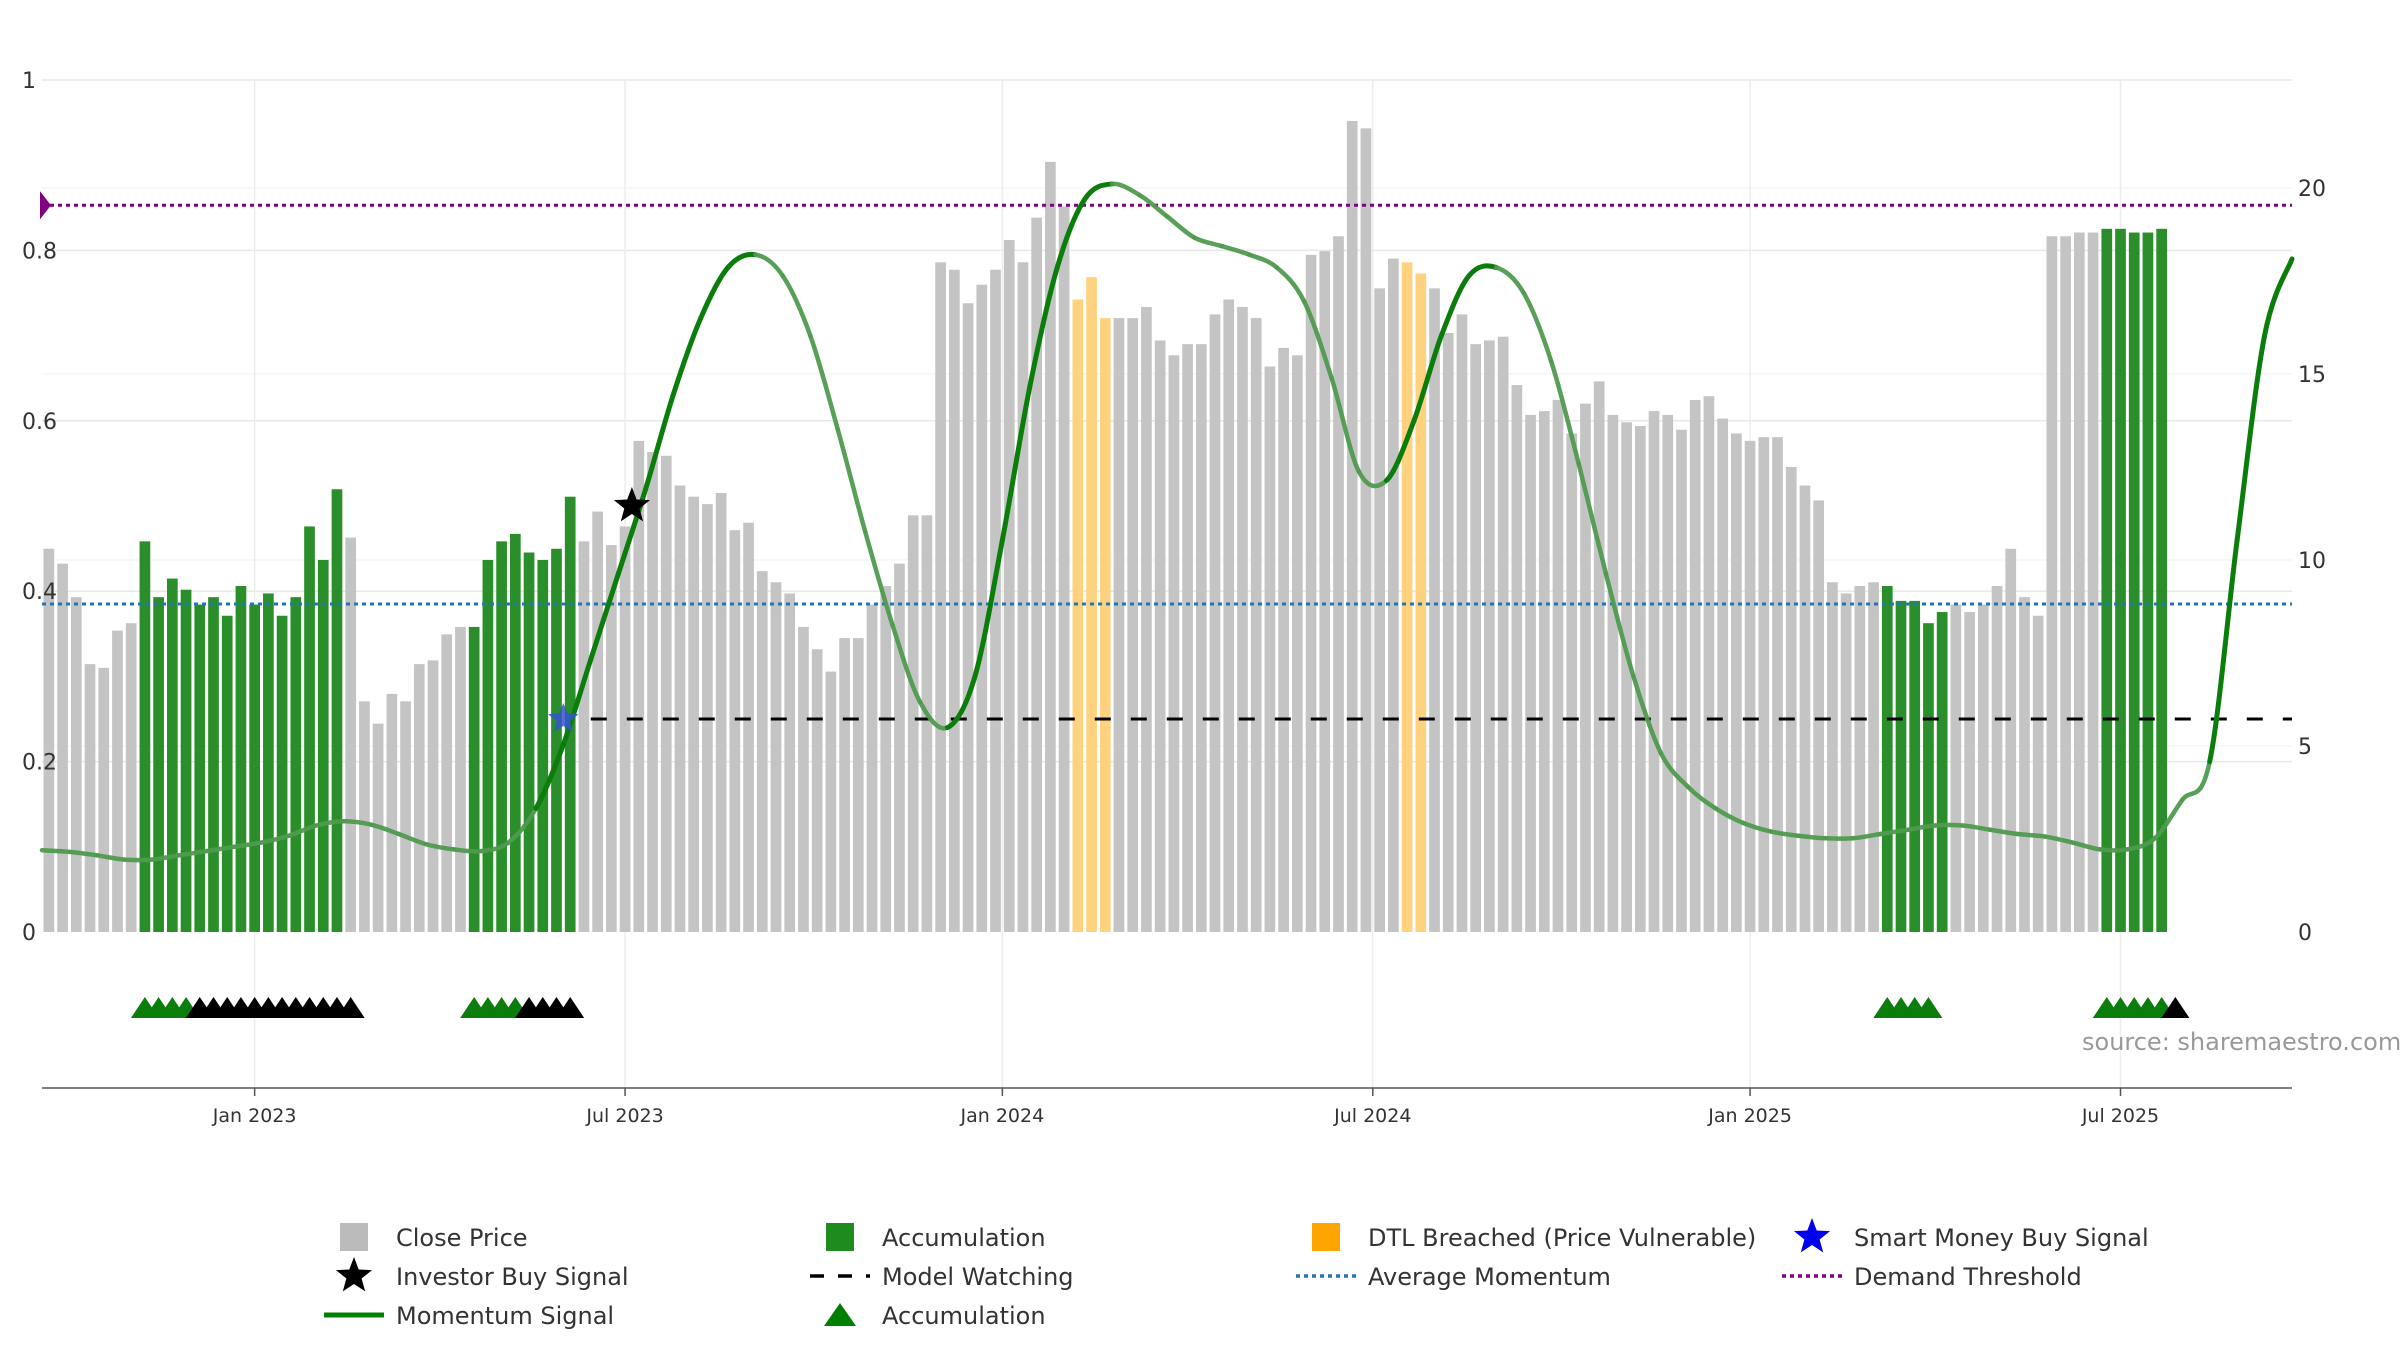  Describe the element at coordinates (624, 1116) in the screenshot. I see `x-tick-label: Jul 2023` at that location.